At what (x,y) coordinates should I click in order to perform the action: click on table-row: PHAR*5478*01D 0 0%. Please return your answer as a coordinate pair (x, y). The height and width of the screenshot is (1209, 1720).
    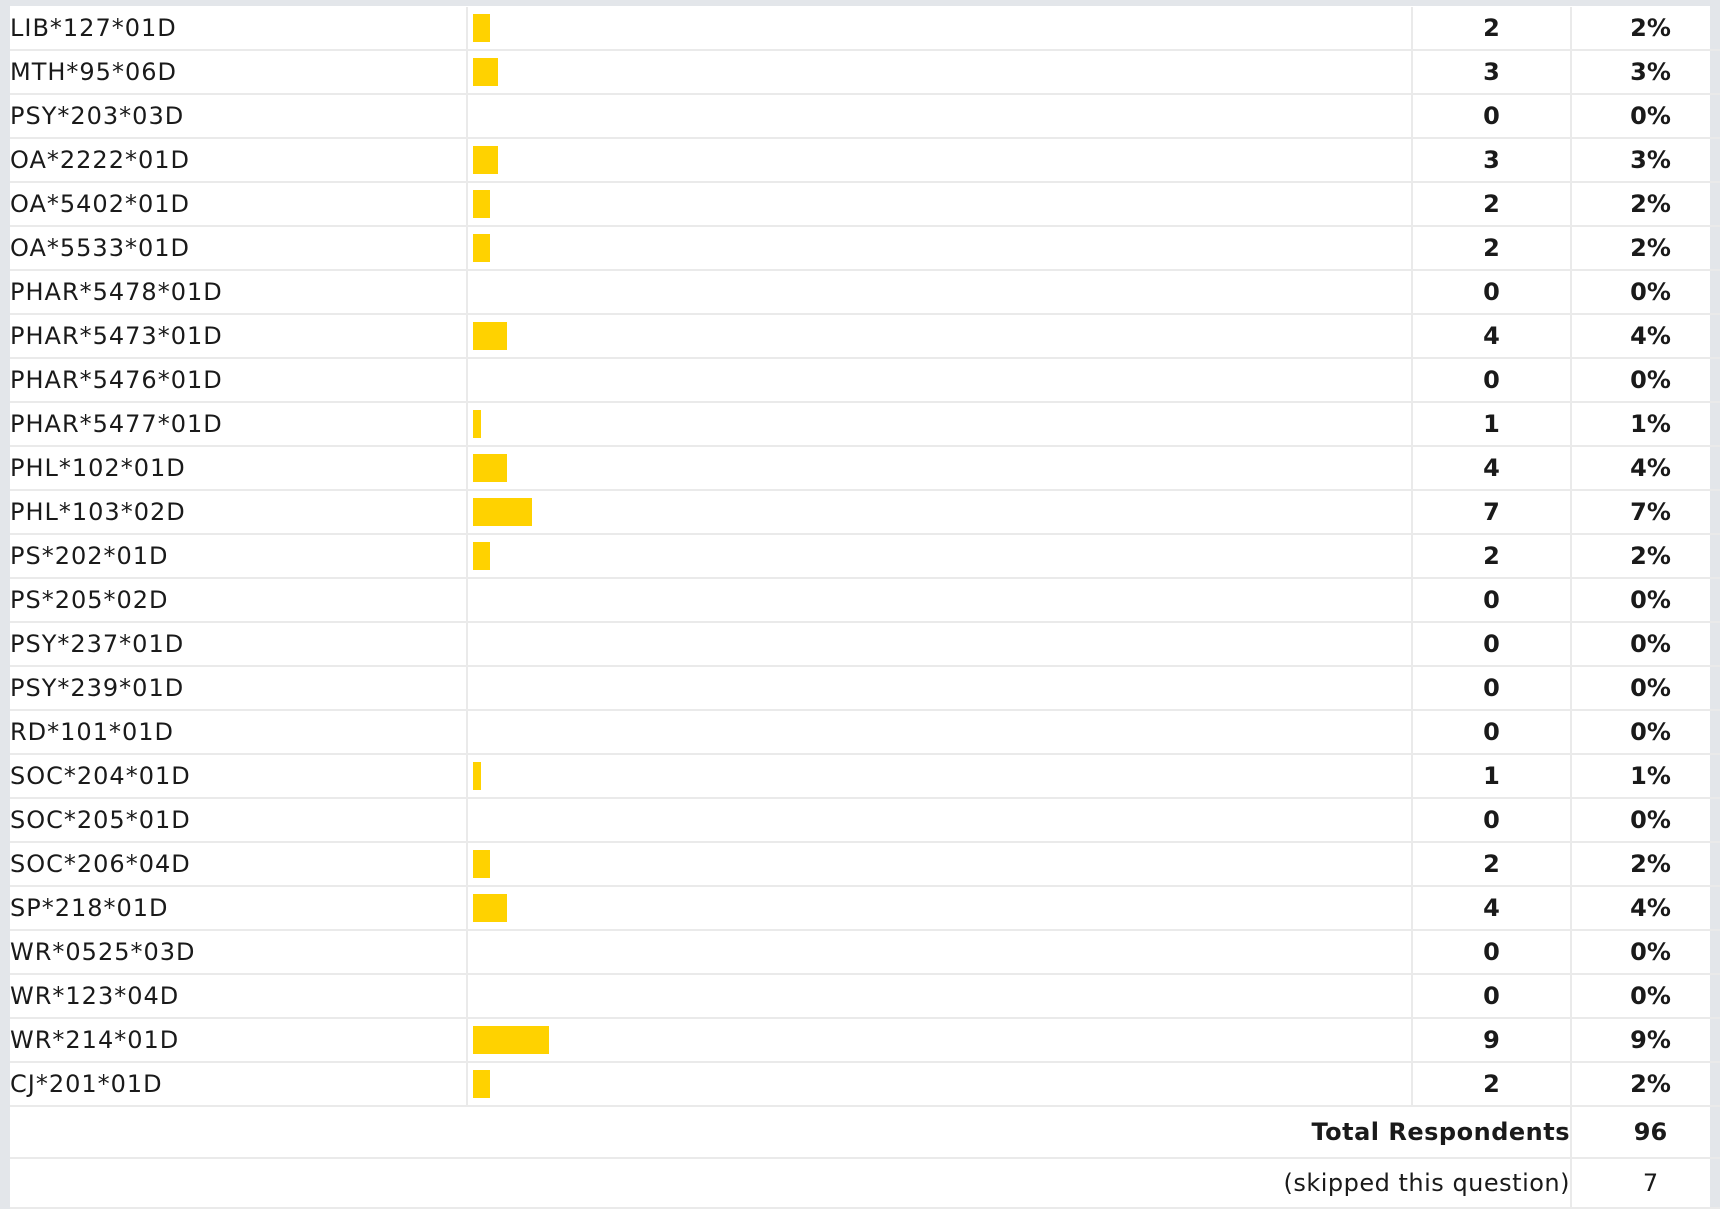
    Looking at the image, I should click on (865, 292).